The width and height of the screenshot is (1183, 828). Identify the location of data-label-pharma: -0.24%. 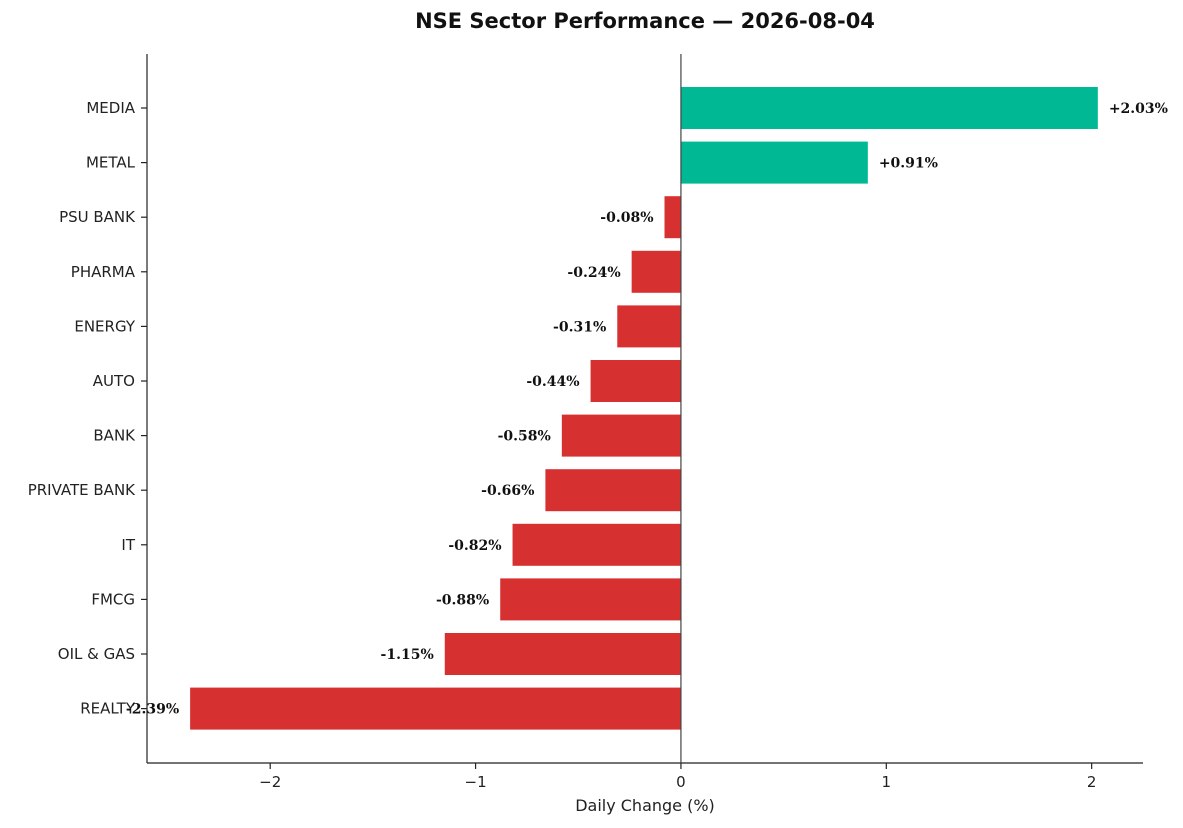
(593, 273).